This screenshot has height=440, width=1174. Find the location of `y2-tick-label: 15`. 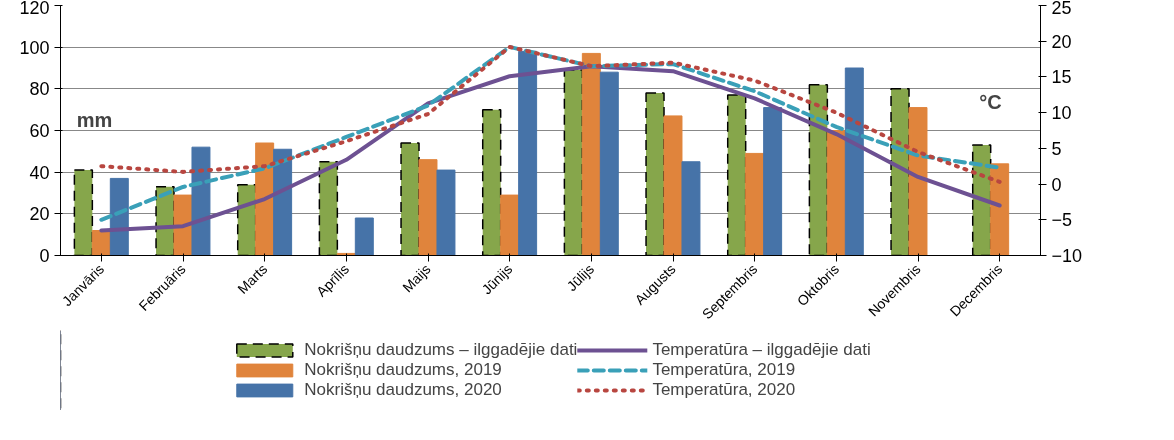

y2-tick-label: 15 is located at coordinates (1061, 77).